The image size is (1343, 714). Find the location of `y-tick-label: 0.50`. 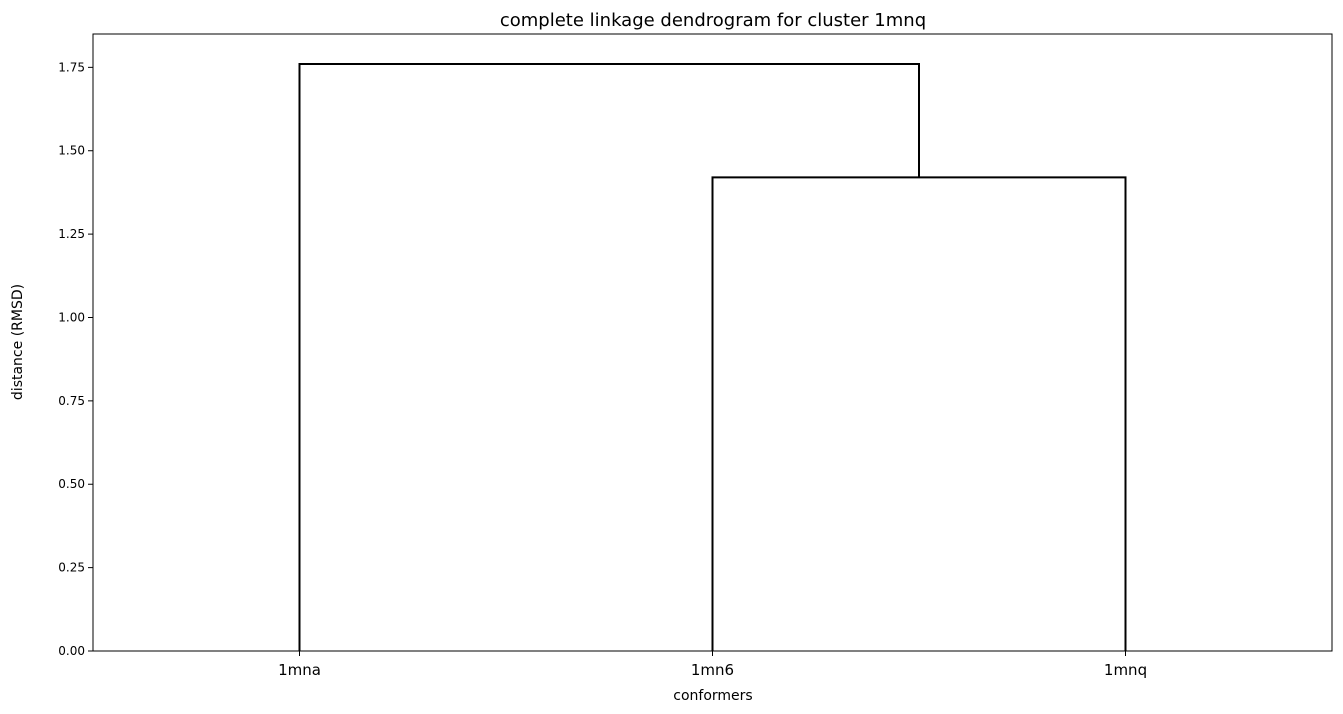

y-tick-label: 0.50 is located at coordinates (71, 484).